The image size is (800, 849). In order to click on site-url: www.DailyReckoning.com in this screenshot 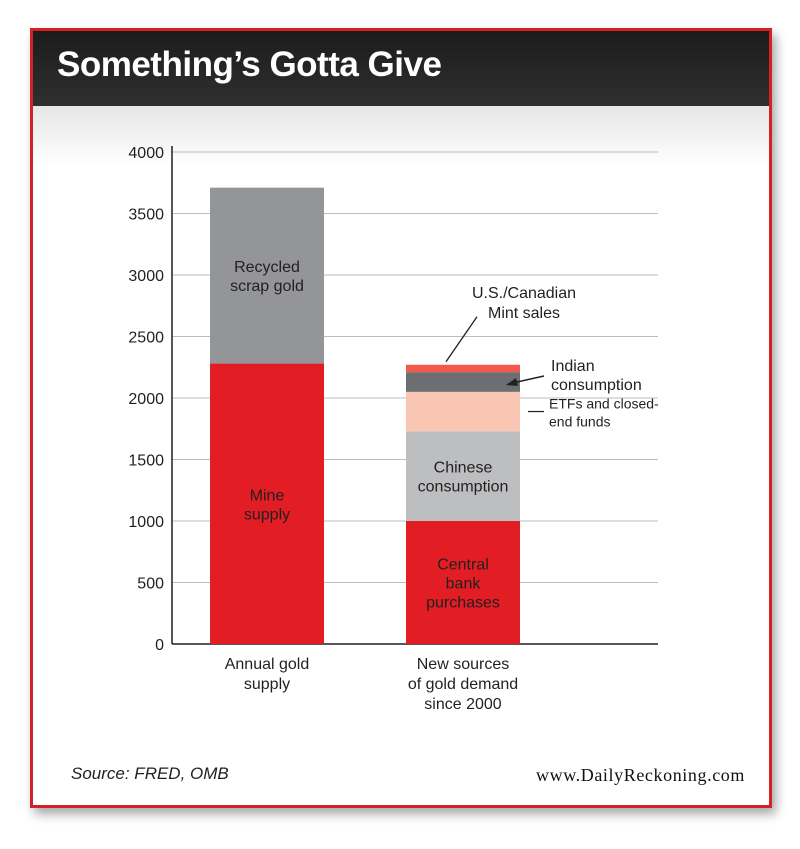, I will do `click(640, 775)`.